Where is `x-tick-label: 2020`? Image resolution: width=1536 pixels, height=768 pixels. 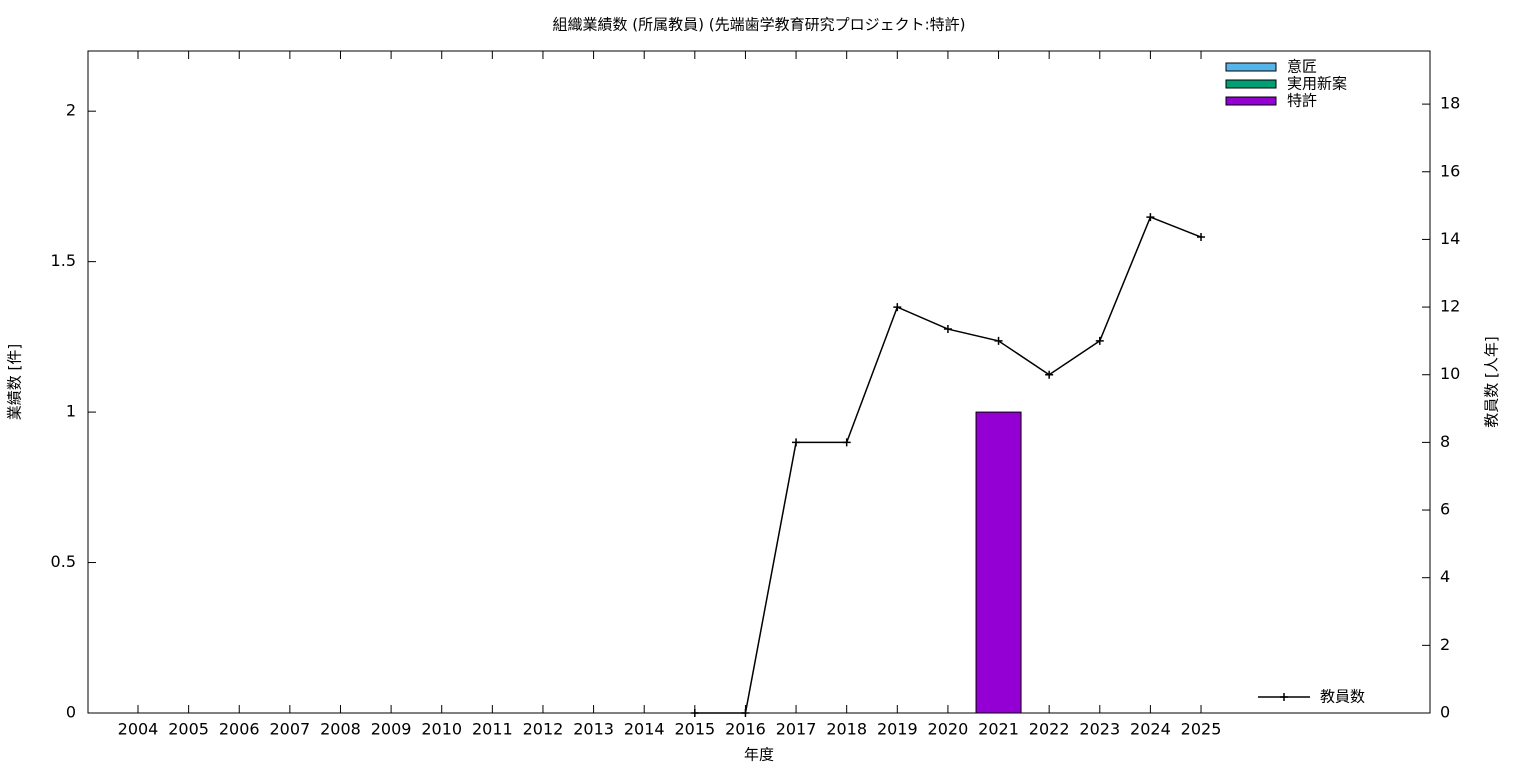 x-tick-label: 2020 is located at coordinates (948, 729).